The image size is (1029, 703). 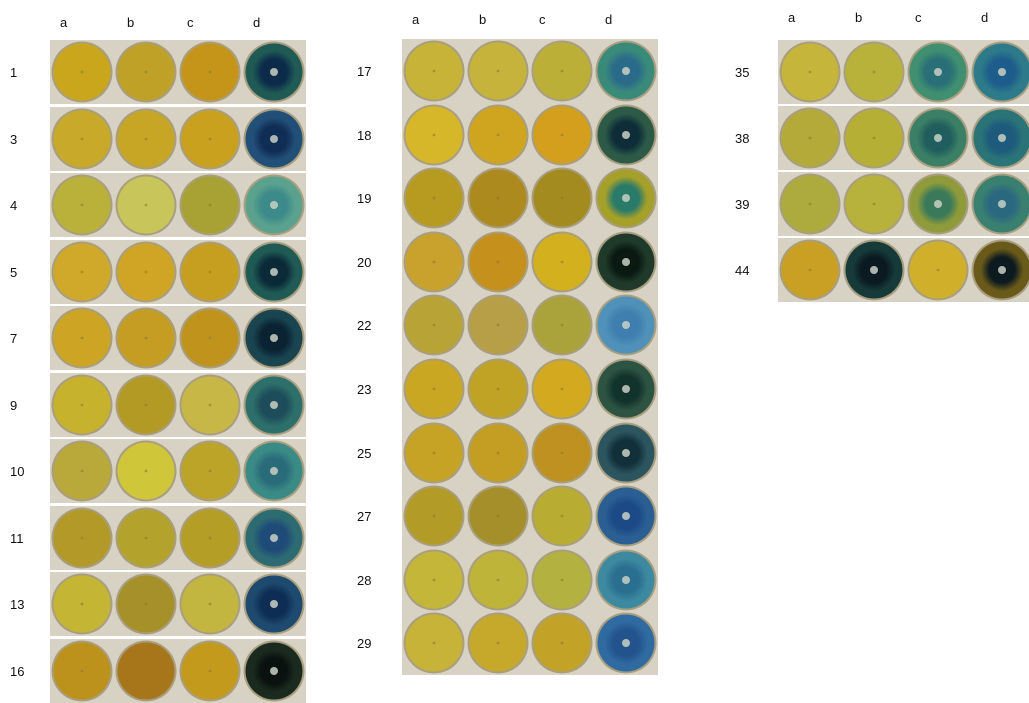 I want to click on row-label: 4, so click(x=13, y=205).